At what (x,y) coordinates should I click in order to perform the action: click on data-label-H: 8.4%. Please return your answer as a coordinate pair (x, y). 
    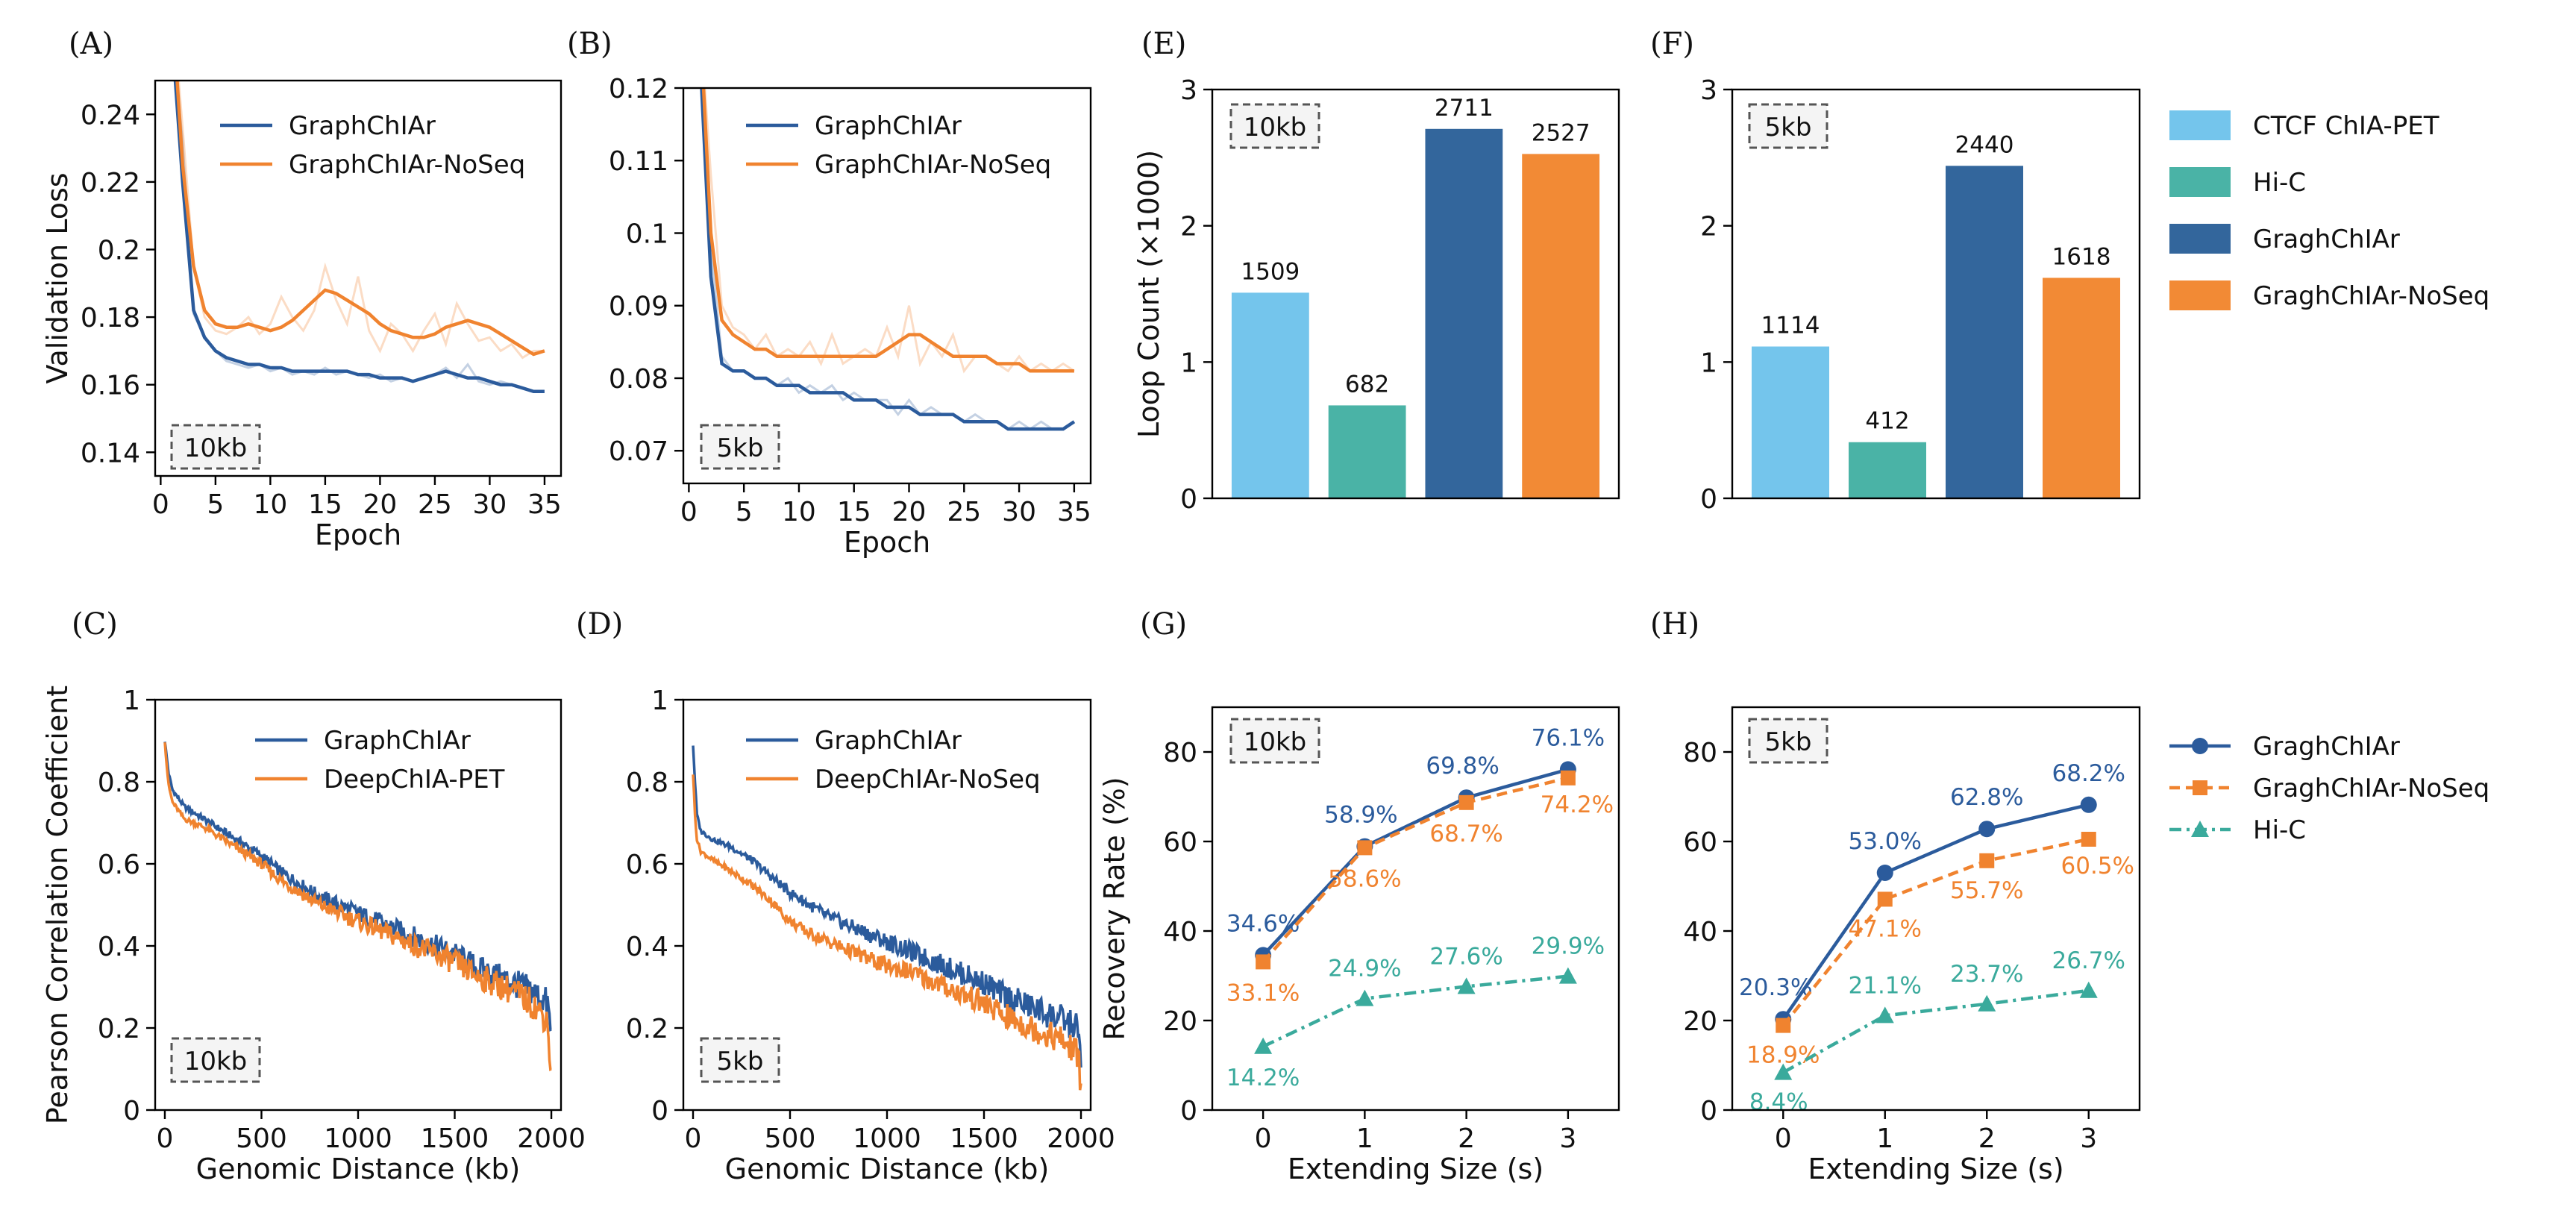
    Looking at the image, I should click on (1779, 1102).